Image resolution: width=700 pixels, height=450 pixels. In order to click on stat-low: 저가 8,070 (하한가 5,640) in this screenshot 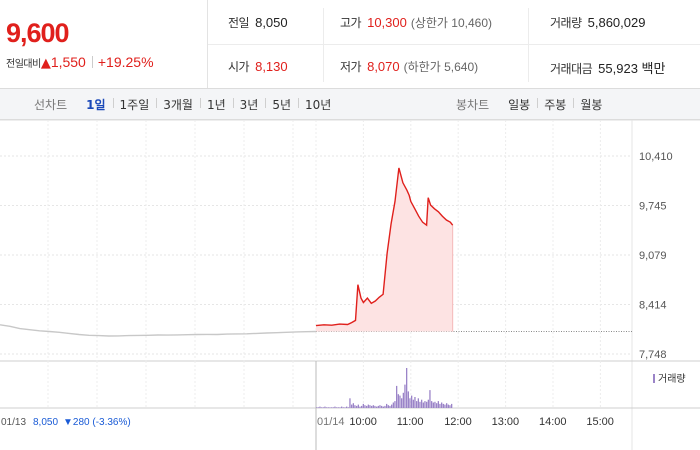, I will do `click(409, 66)`.